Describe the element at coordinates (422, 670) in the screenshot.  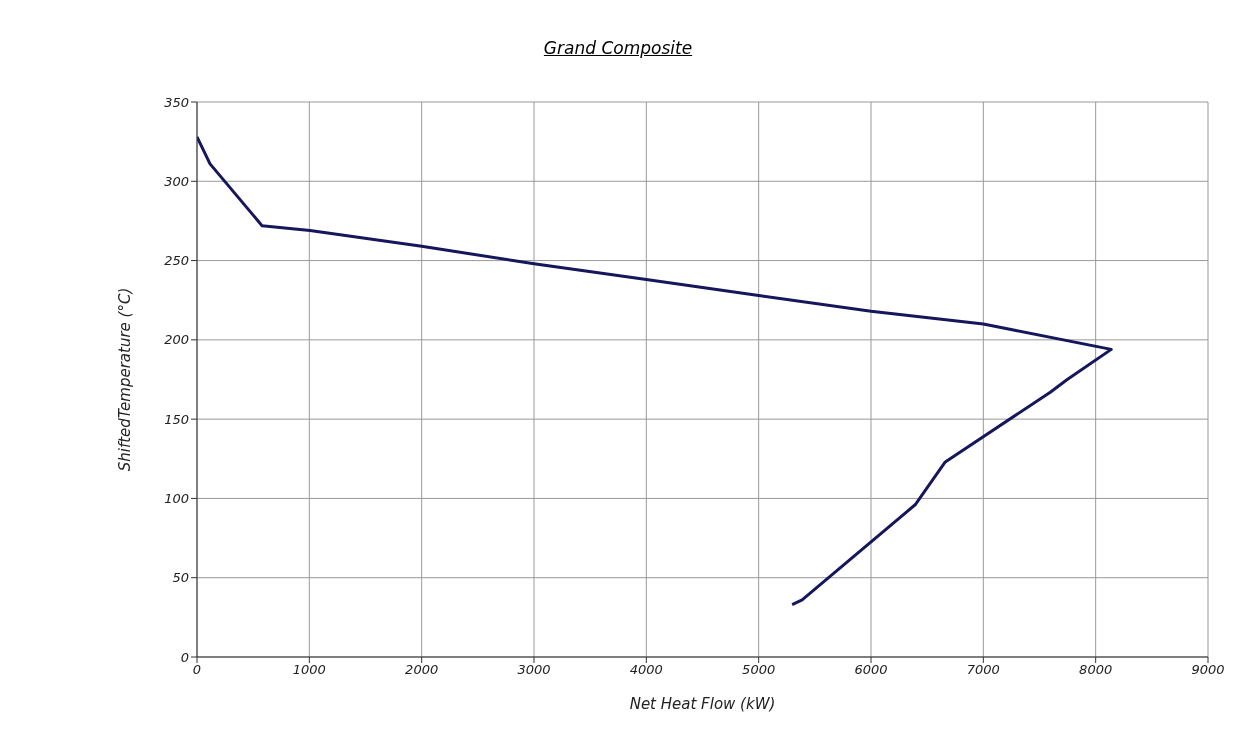
I see `x-tick-label: 2000` at that location.